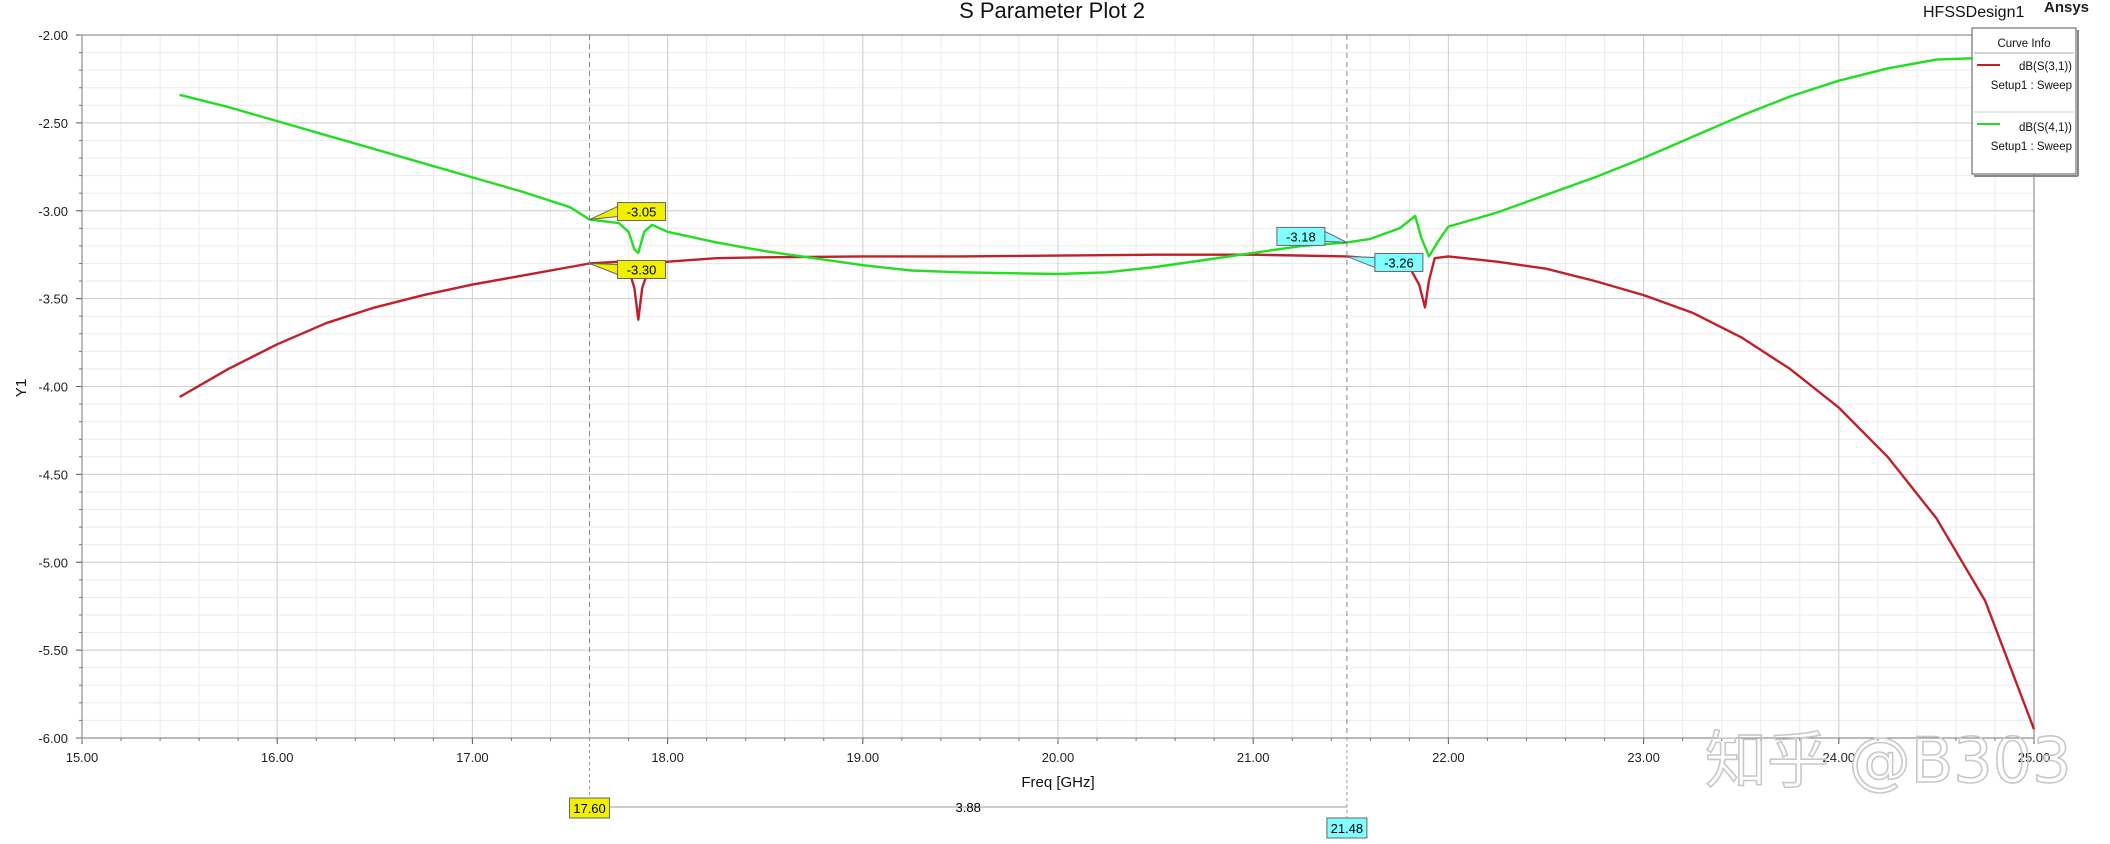 The height and width of the screenshot is (844, 2110). What do you see at coordinates (1253, 757) in the screenshot?
I see `x-tick-label: 21.00` at bounding box center [1253, 757].